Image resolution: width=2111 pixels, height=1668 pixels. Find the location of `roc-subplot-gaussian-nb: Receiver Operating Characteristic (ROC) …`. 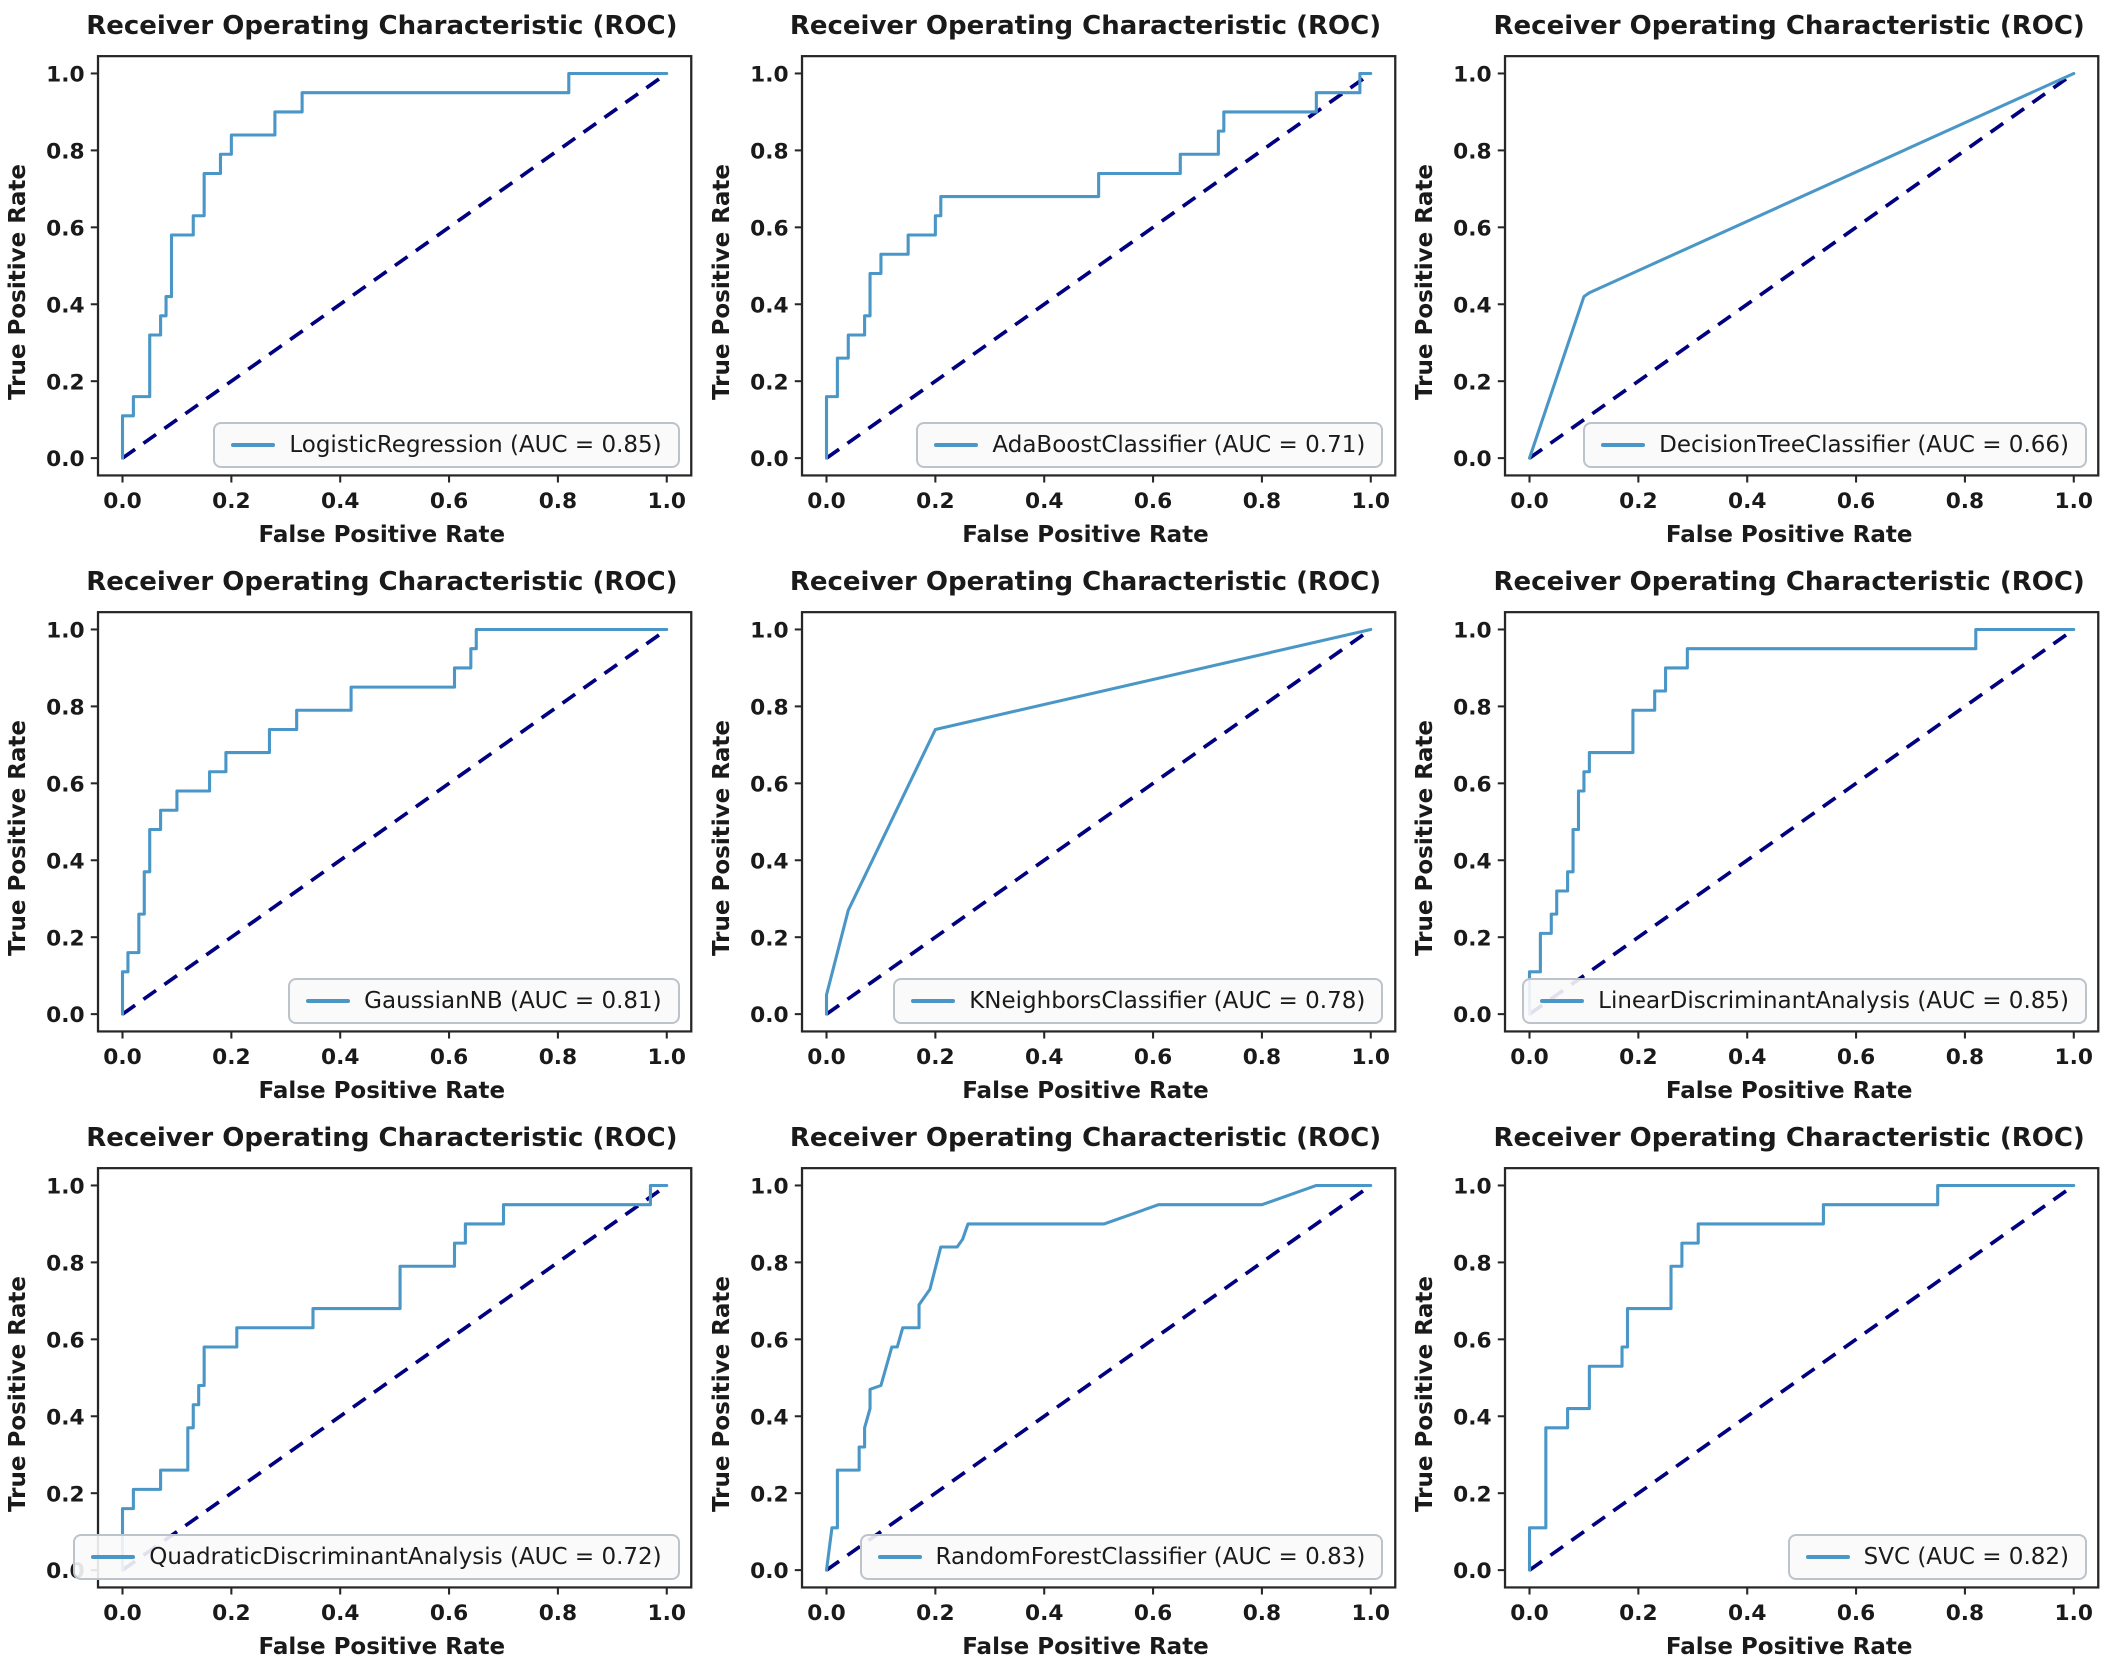

roc-subplot-gaussian-nb: Receiver Operating Characteristic (ROC) … is located at coordinates (352, 834).